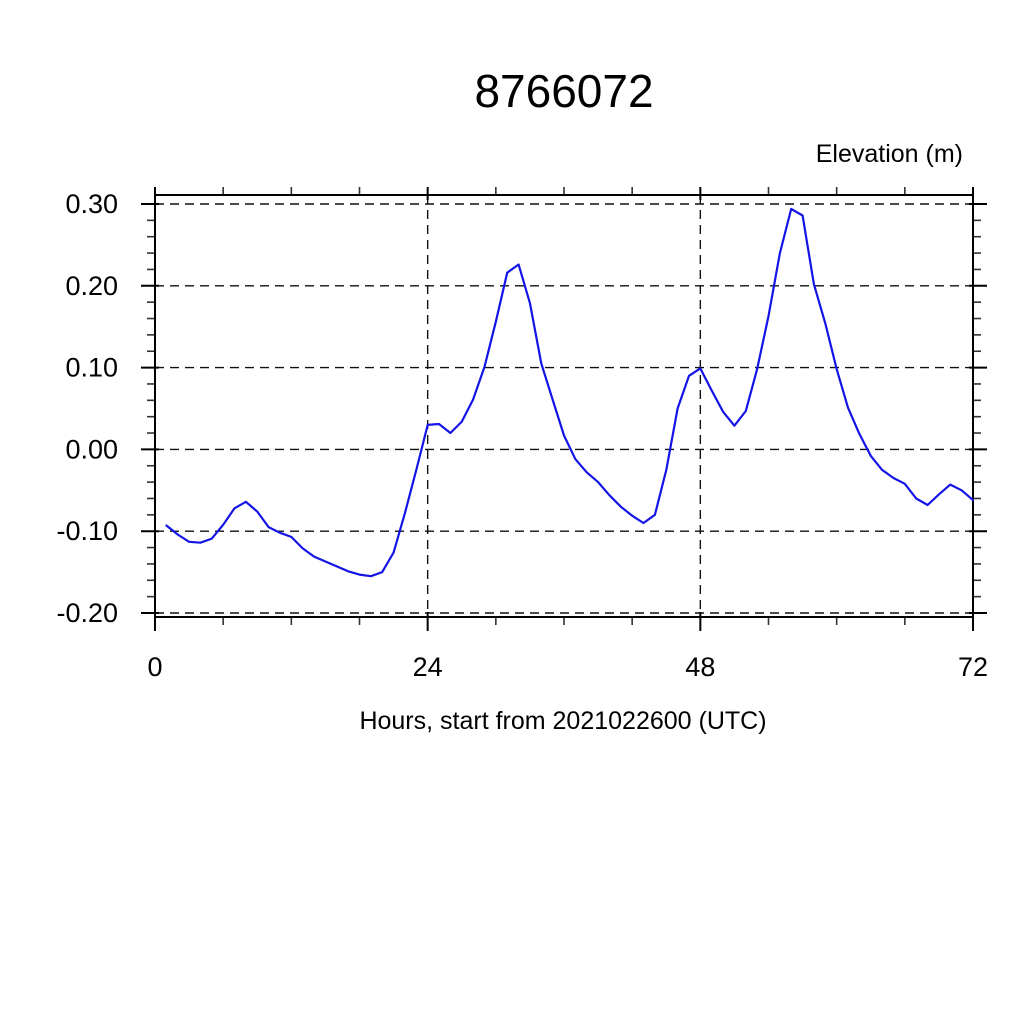 The image size is (1024, 1024). I want to click on y-tick-label: -0.10, so click(87, 531).